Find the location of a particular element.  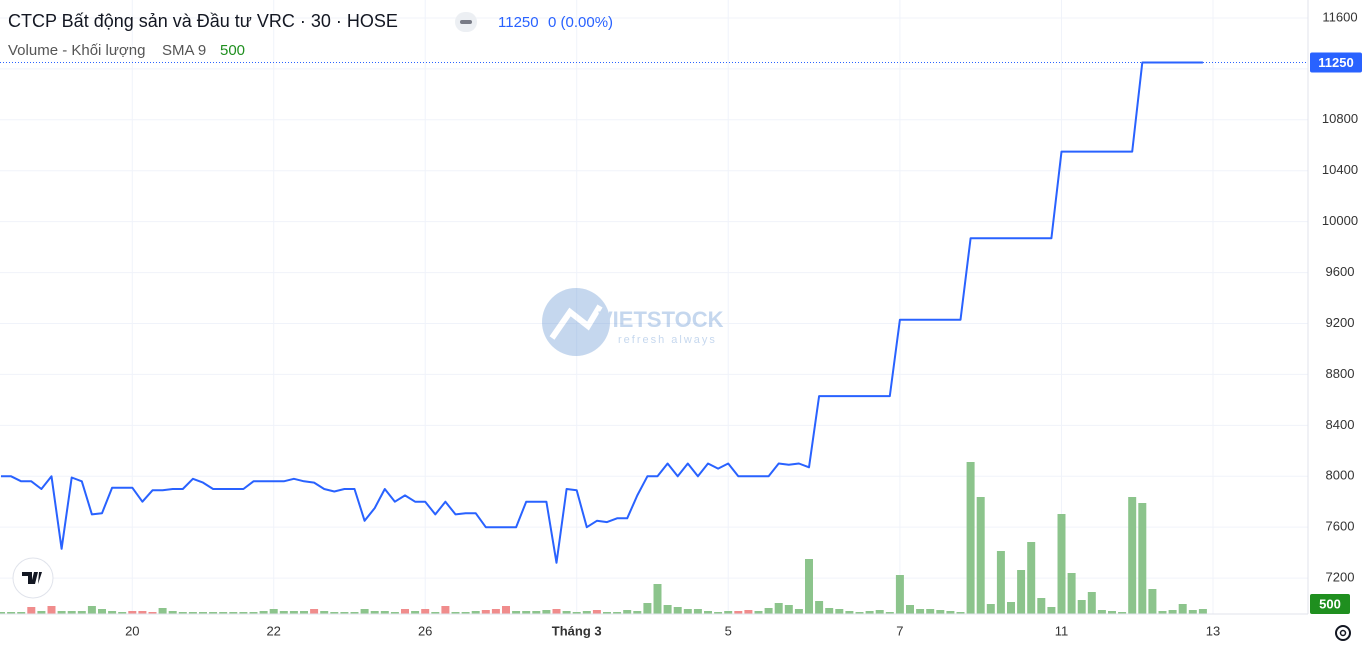

settings-icon-center is located at coordinates (1343, 633).